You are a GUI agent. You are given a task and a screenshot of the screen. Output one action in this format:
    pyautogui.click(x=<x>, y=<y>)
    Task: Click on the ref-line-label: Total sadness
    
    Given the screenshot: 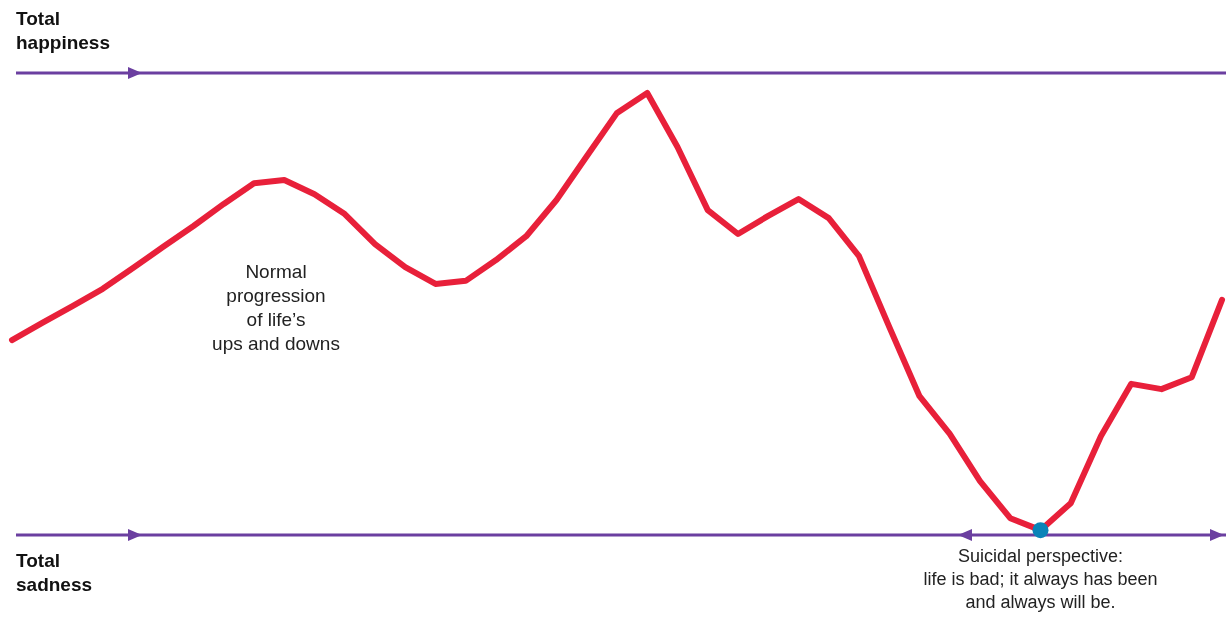 What is the action you would take?
    pyautogui.click(x=54, y=572)
    